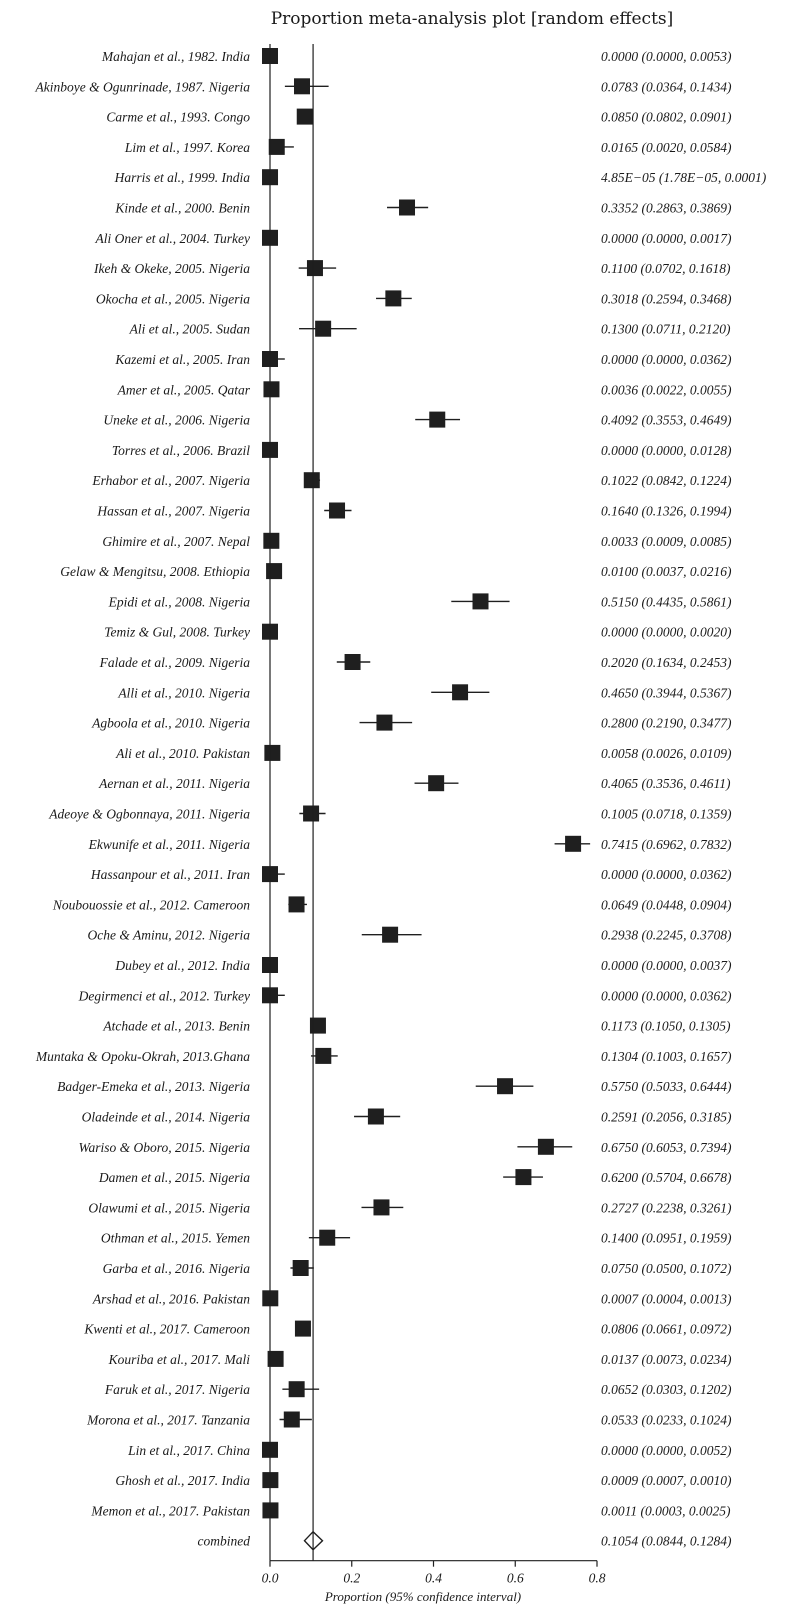  I want to click on ci-value-text: 0.4065 (0.3536, 0.4611), so click(666, 783).